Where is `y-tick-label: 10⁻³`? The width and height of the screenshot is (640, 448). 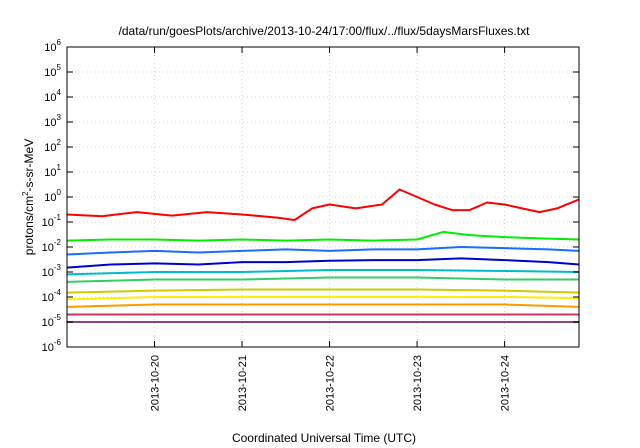 y-tick-label: 10⁻³ is located at coordinates (52, 271).